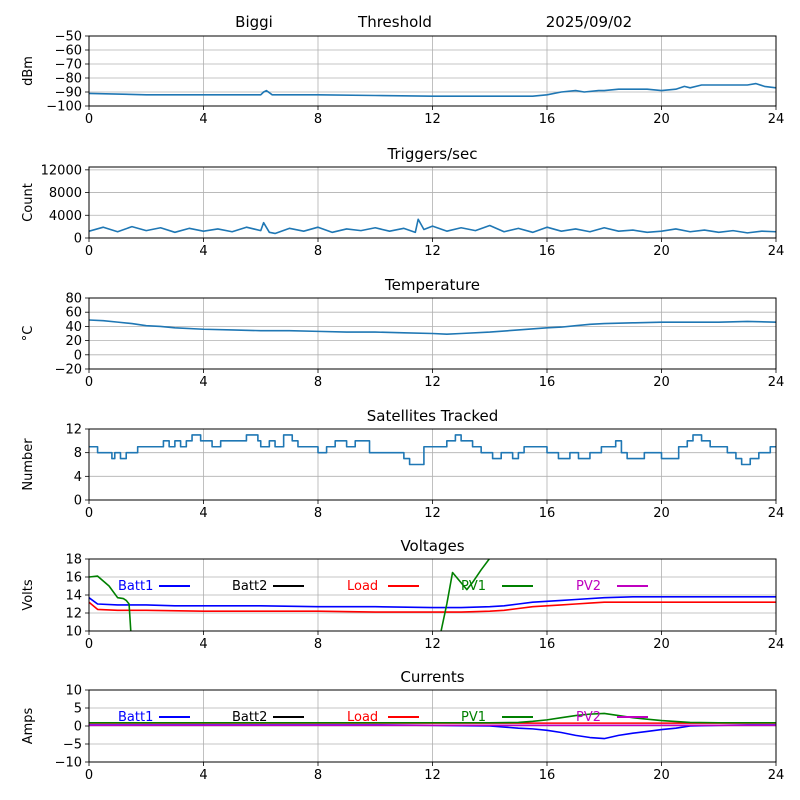 Image resolution: width=800 pixels, height=800 pixels. What do you see at coordinates (73, 327) in the screenshot?
I see `y-tick-label: 40` at bounding box center [73, 327].